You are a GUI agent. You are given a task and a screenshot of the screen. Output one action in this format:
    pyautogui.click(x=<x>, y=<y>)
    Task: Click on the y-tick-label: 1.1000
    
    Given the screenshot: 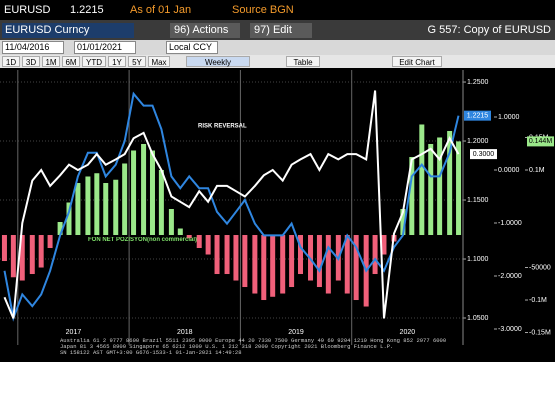 What is the action you would take?
    pyautogui.click(x=478, y=259)
    